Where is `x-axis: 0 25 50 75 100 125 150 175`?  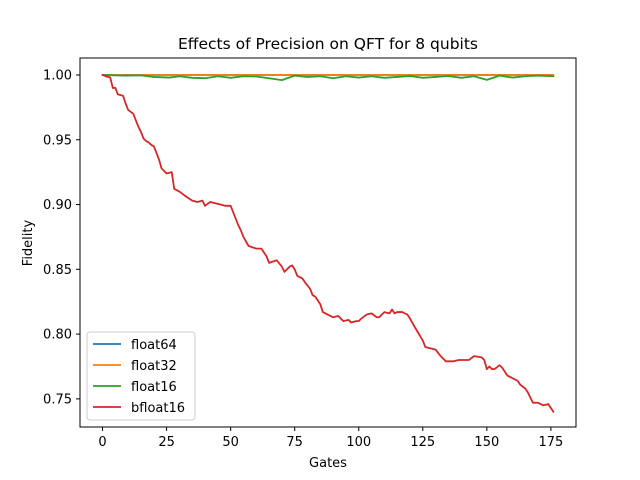
x-axis: 0 25 50 75 100 125 150 175 is located at coordinates (330, 438).